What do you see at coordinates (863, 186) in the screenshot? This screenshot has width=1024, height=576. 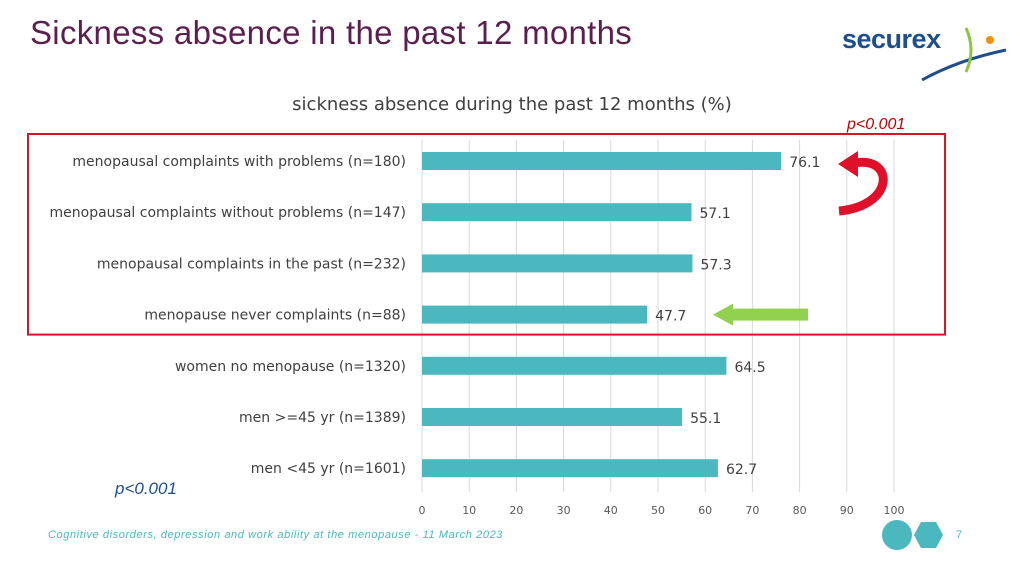 I see `red-curved-arrow-icon` at bounding box center [863, 186].